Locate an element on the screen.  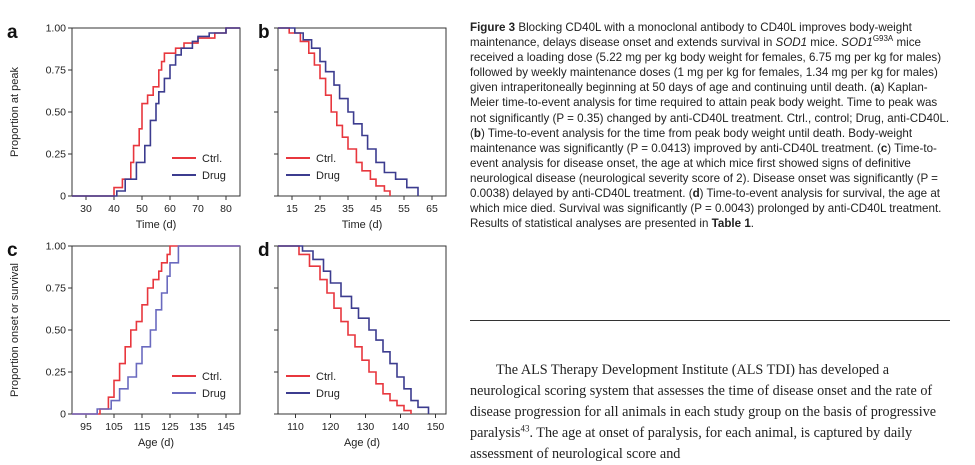
citation-ref: 43 is located at coordinates (525, 428).